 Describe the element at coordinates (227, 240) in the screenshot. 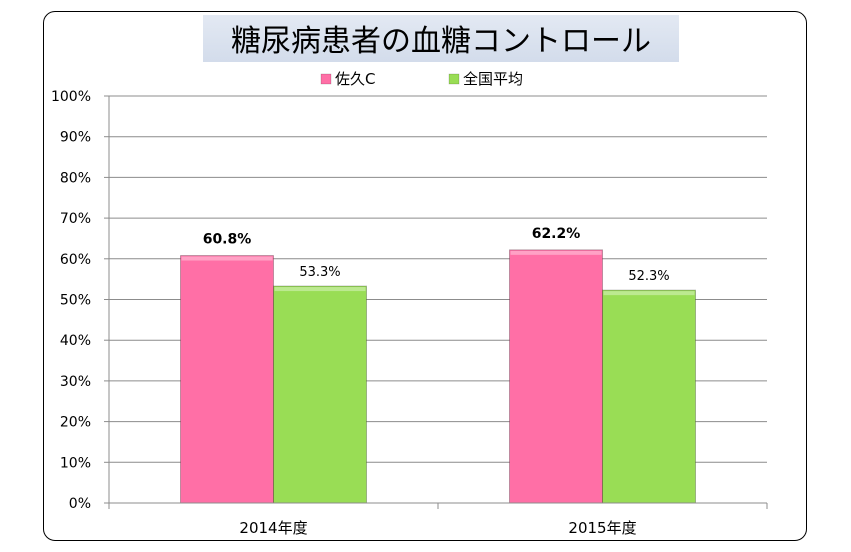

I see `data-label: 60.8%` at that location.